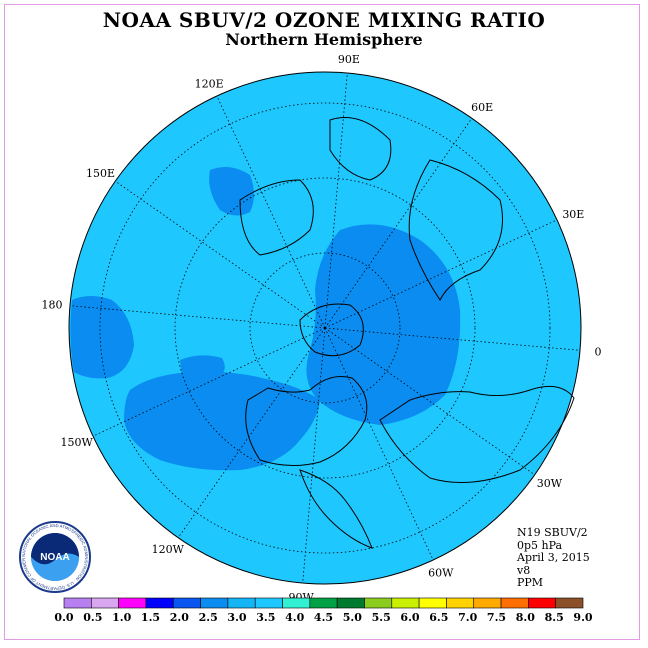 Image resolution: width=648 pixels, height=648 pixels. What do you see at coordinates (573, 214) in the screenshot?
I see `longitude-label-lon-30e: 30E` at bounding box center [573, 214].